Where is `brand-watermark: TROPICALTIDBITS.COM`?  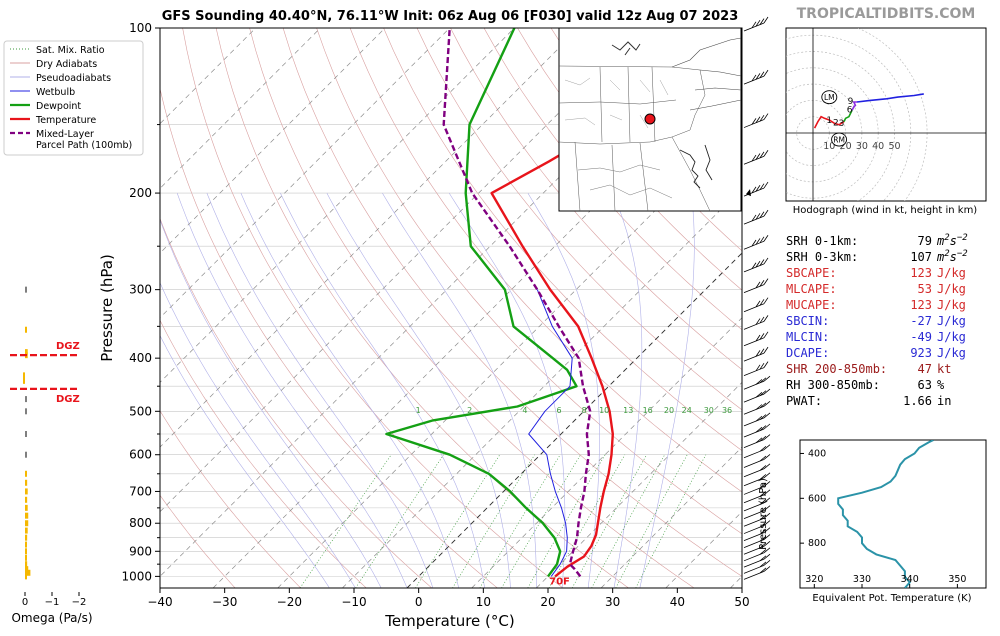 brand-watermark: TROPICALTIDBITS.COM is located at coordinates (886, 14).